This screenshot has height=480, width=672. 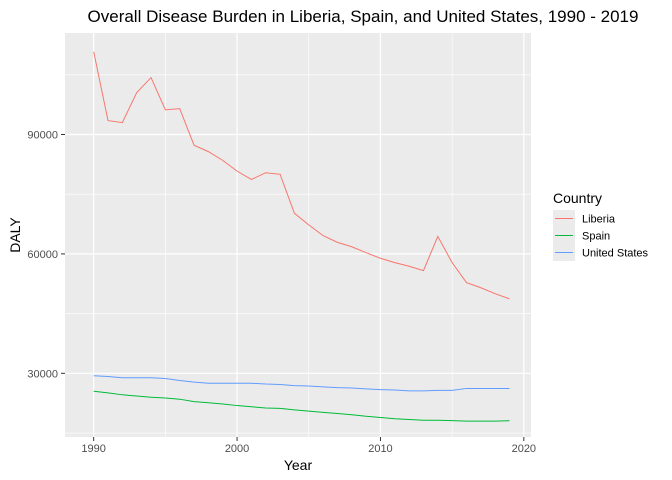 I want to click on series-line-spain, so click(x=301, y=406).